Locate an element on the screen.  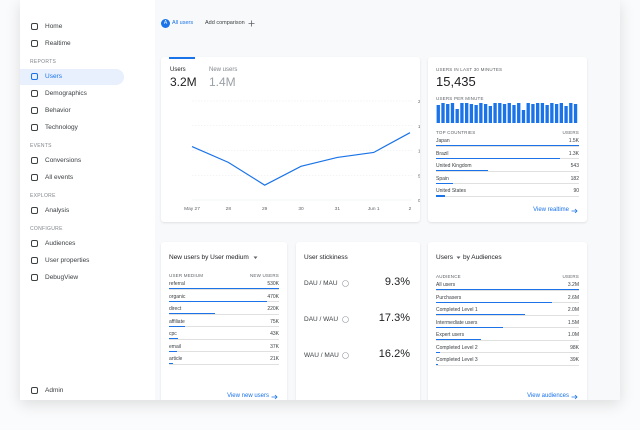
row-label: affiliate is located at coordinates (177, 321).